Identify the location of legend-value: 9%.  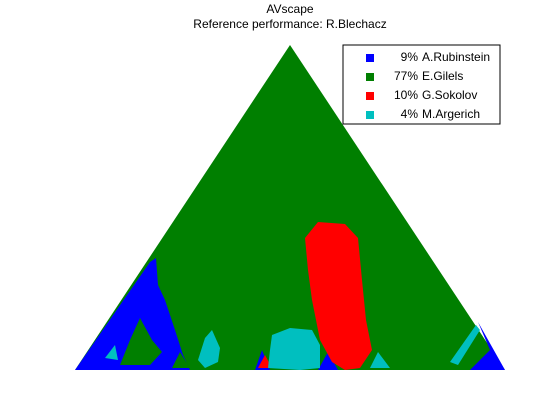
(410, 57).